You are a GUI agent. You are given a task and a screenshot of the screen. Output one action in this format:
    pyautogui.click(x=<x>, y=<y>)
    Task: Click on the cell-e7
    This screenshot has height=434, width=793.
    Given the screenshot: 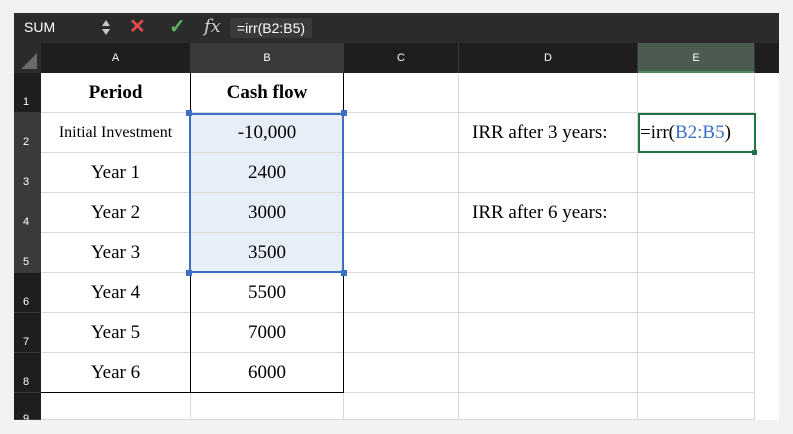 What is the action you would take?
    pyautogui.click(x=696, y=333)
    